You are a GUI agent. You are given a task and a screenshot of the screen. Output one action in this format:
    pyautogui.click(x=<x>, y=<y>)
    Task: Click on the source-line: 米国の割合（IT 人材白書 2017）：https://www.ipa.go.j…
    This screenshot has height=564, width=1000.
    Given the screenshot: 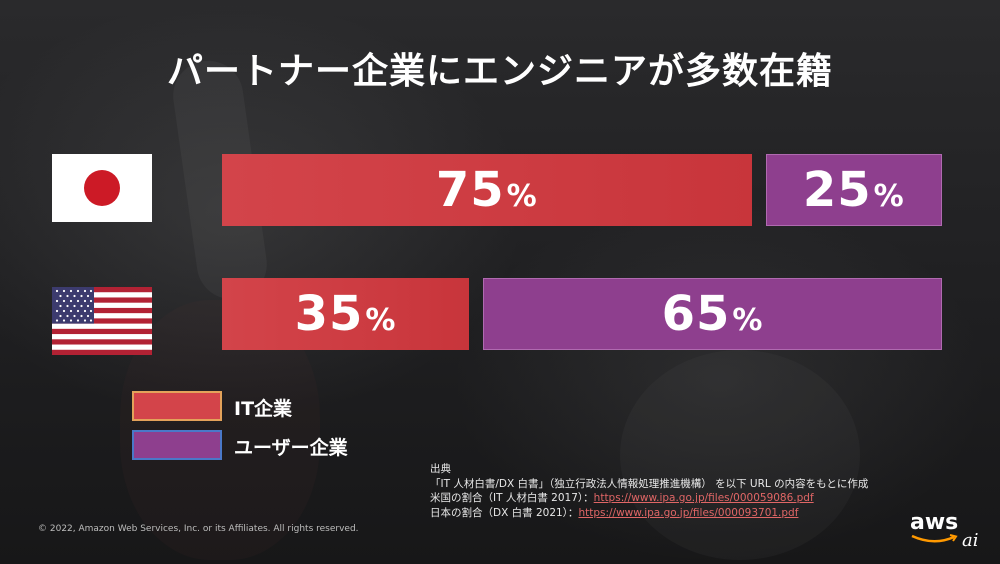 What is the action you would take?
    pyautogui.click(x=622, y=498)
    